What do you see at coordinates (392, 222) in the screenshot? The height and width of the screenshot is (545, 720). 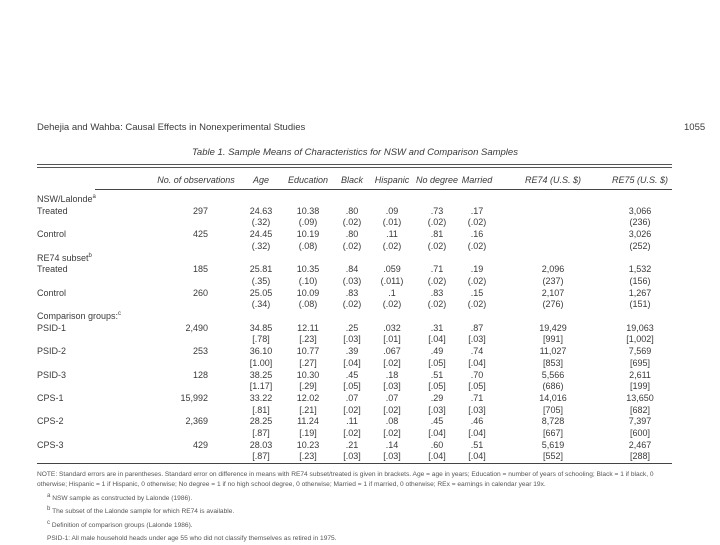 I see `cell-std-error: (.01)` at bounding box center [392, 222].